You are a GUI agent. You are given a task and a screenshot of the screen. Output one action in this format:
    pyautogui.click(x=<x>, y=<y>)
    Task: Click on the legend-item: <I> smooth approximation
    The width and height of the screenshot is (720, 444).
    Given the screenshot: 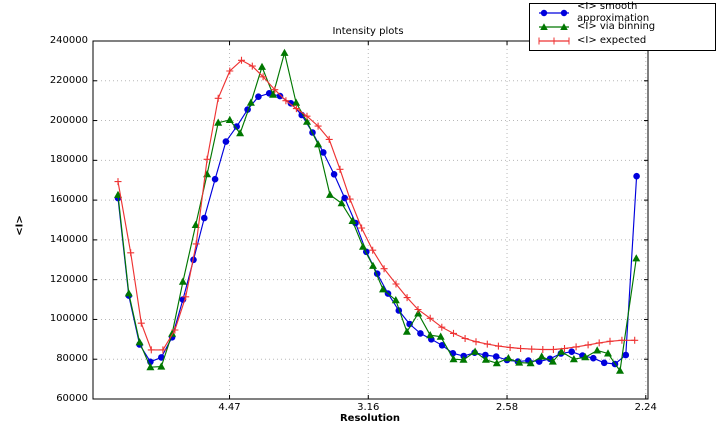 What is the action you would take?
    pyautogui.click(x=624, y=12)
    